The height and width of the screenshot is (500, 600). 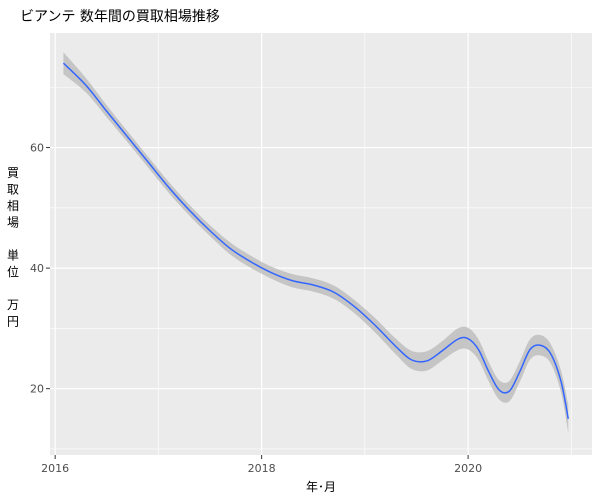 I want to click on y-axis-title-char: 買, so click(x=13, y=173).